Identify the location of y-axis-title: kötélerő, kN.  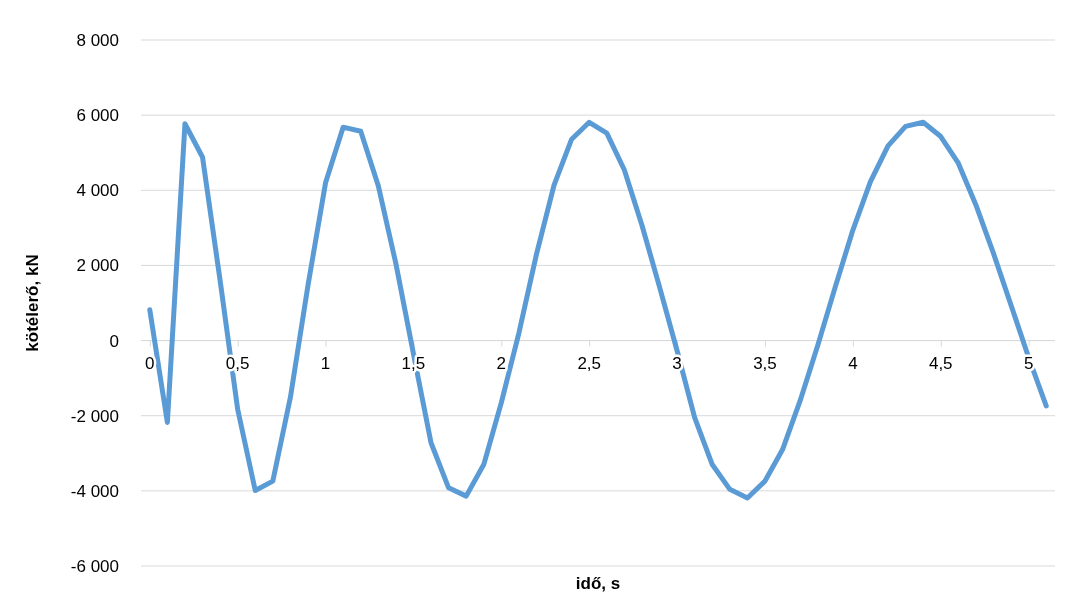
(32, 303).